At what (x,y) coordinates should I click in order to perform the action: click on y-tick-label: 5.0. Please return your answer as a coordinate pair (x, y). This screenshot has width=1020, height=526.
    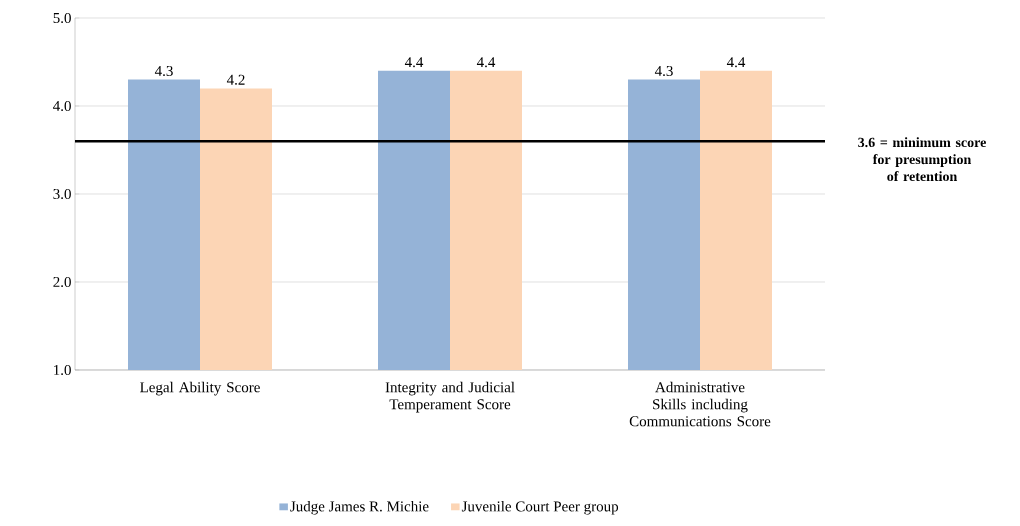
    Looking at the image, I should click on (62, 18).